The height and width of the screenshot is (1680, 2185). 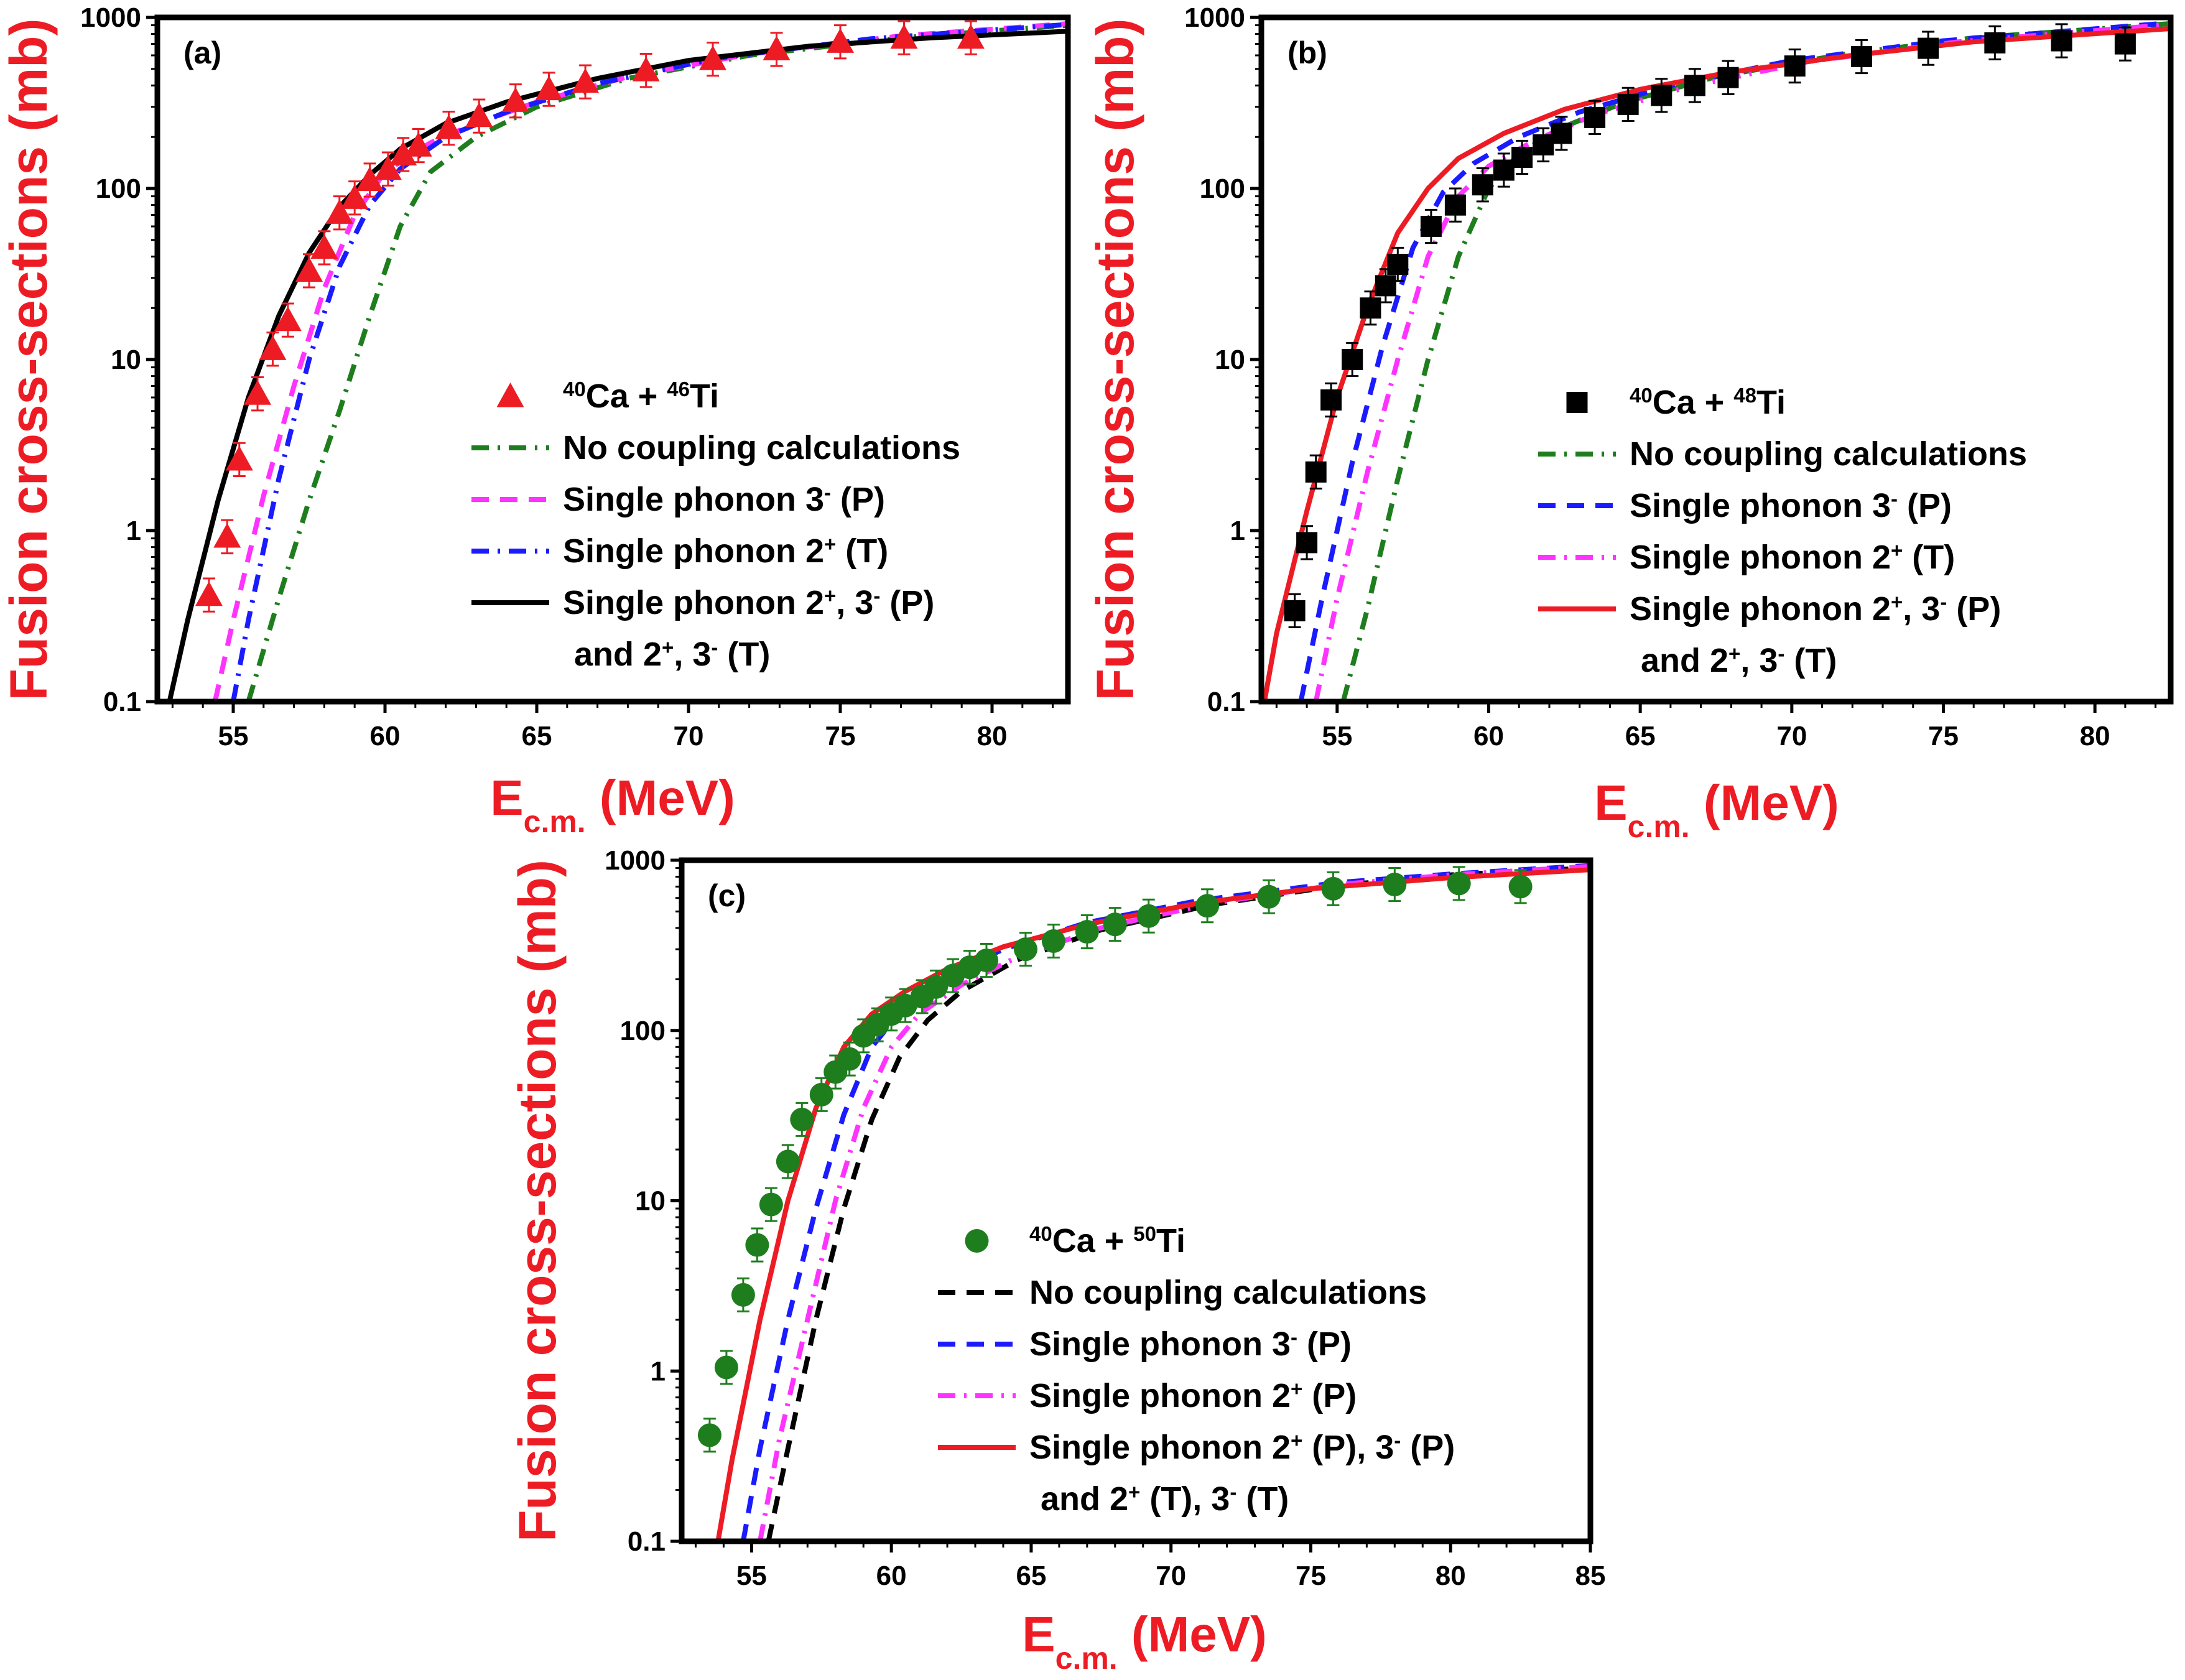 What do you see at coordinates (641, 396) in the screenshot?
I see `legend-entry: 40Ca + 46Ti` at bounding box center [641, 396].